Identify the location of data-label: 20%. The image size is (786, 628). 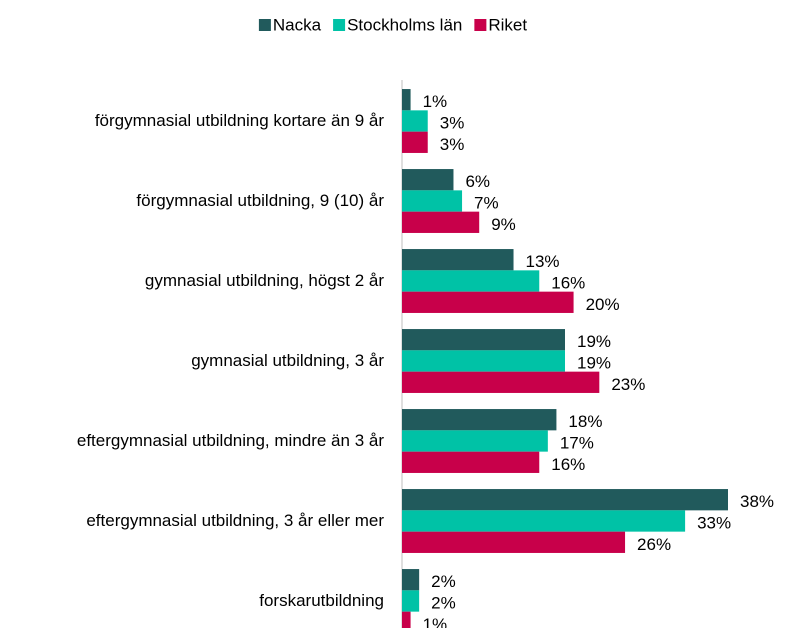
(603, 304).